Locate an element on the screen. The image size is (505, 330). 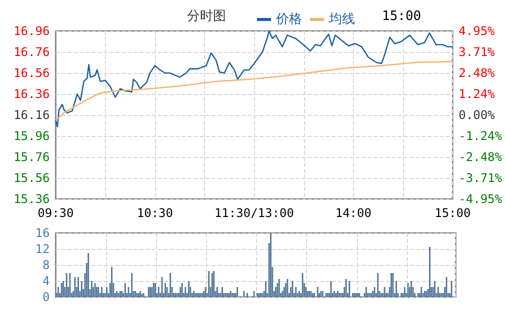
line-series is located at coordinates (254, 90).